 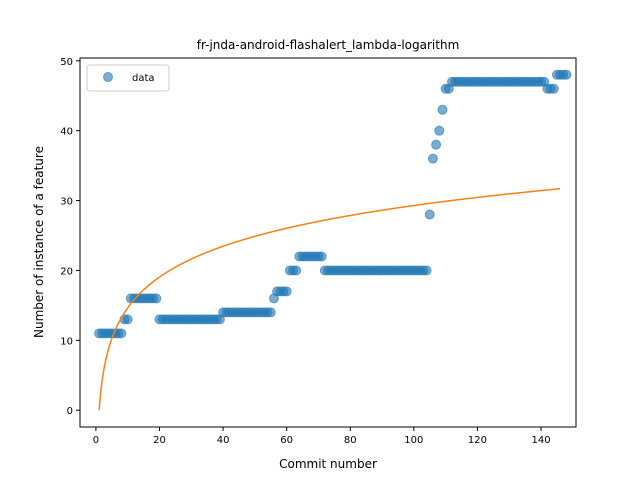 What do you see at coordinates (540, 440) in the screenshot?
I see `x-tick-label: 140` at bounding box center [540, 440].